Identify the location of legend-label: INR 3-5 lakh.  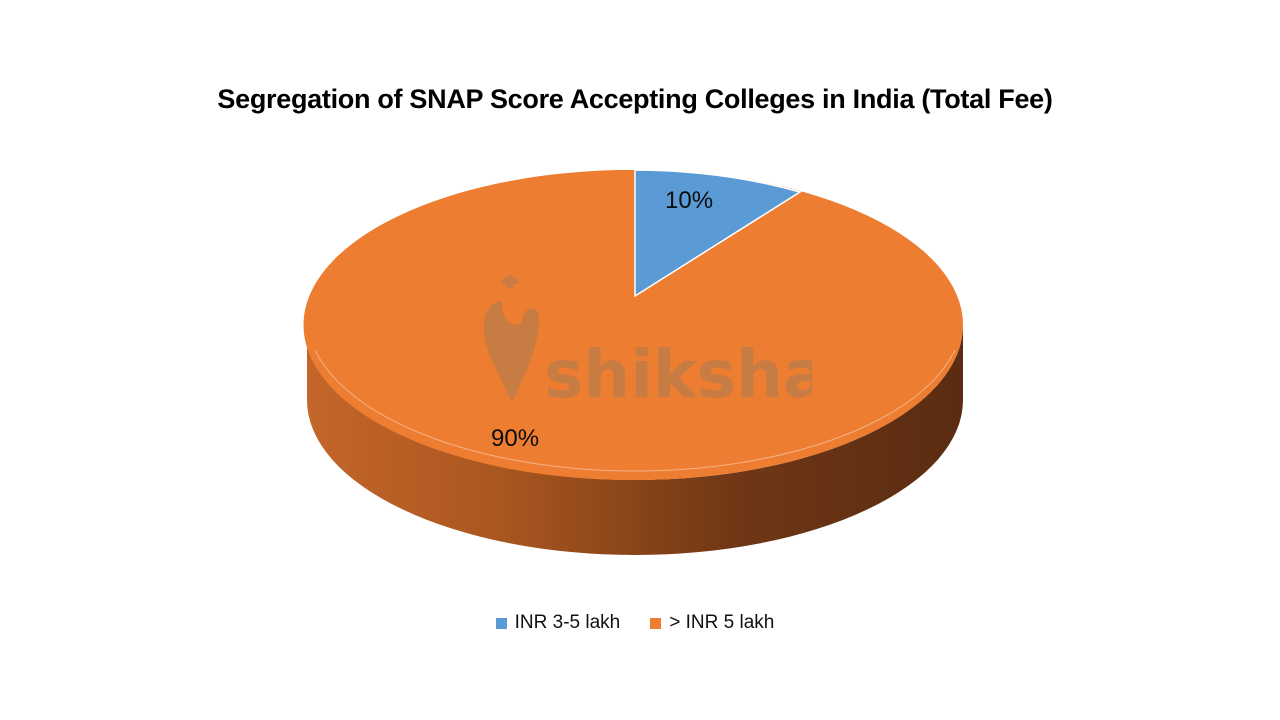
(567, 622).